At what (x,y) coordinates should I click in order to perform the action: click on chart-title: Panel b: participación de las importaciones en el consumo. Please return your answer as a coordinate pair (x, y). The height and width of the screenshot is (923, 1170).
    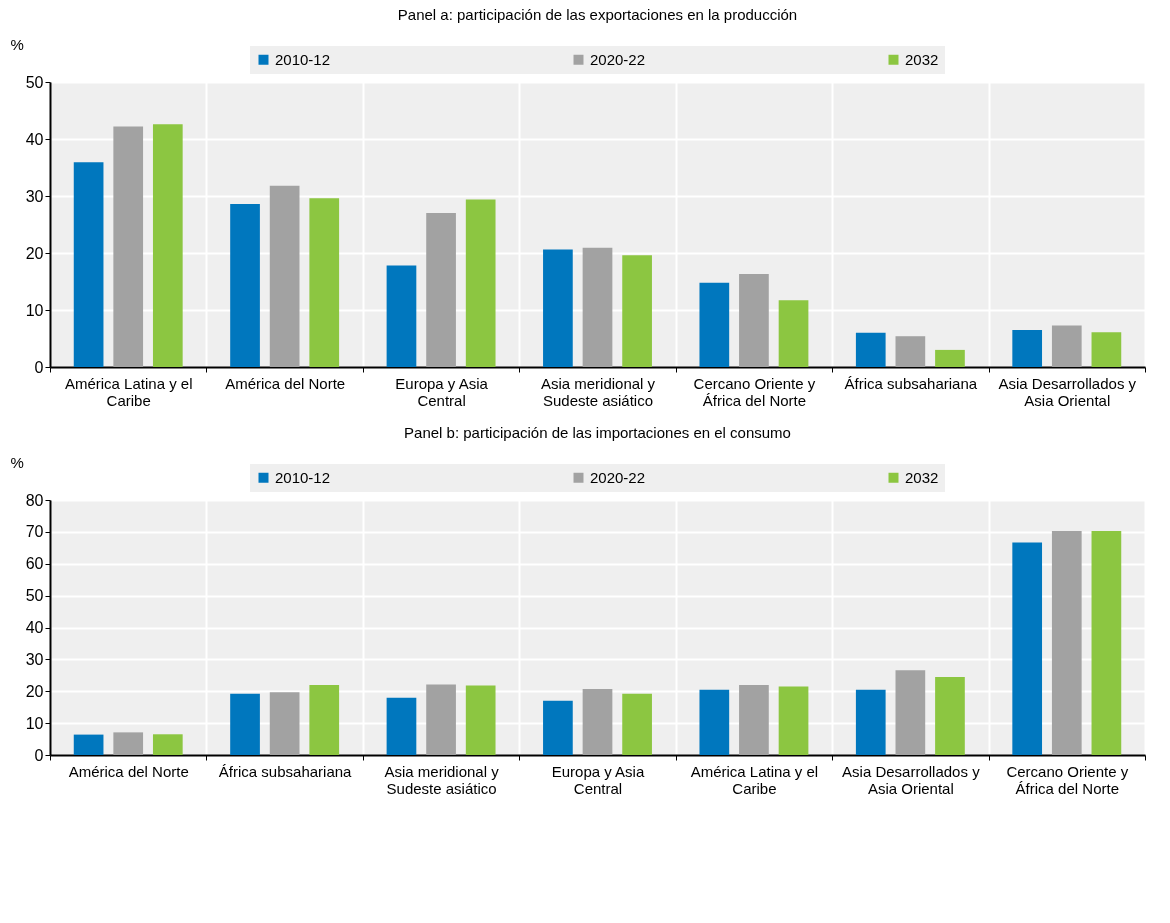
    Looking at the image, I should click on (597, 432).